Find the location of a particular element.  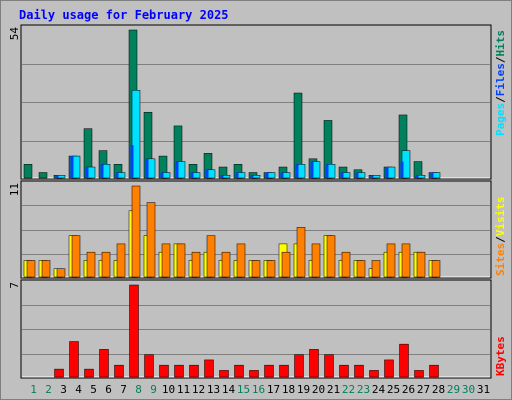

day-label: 14 is located at coordinates (229, 389).